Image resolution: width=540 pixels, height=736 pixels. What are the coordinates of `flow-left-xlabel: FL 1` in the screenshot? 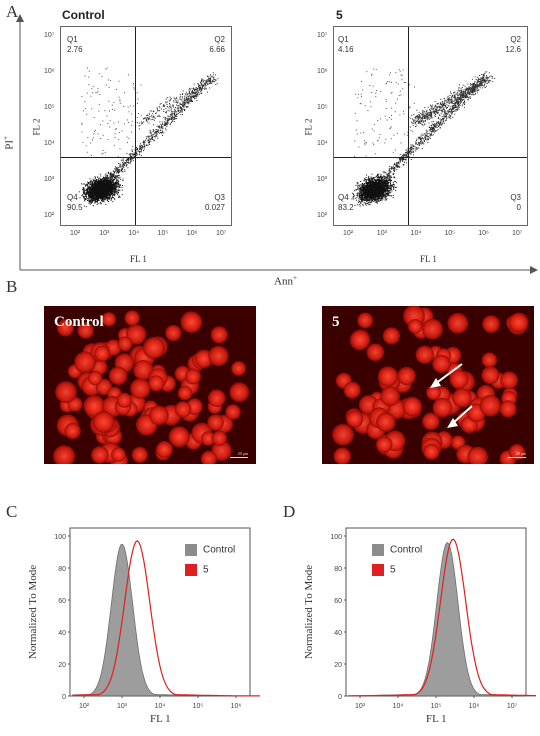 It's located at (138, 259).